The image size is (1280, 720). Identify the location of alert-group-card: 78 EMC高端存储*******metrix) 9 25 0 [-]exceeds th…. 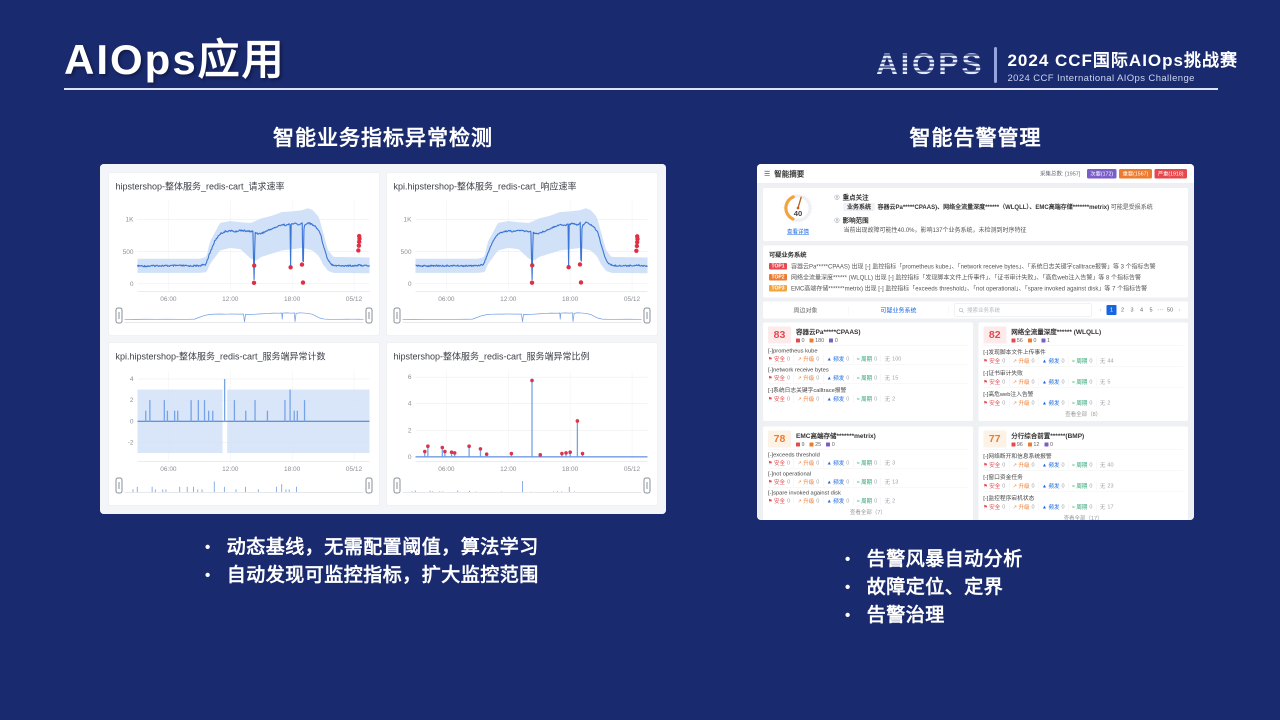
(868, 473).